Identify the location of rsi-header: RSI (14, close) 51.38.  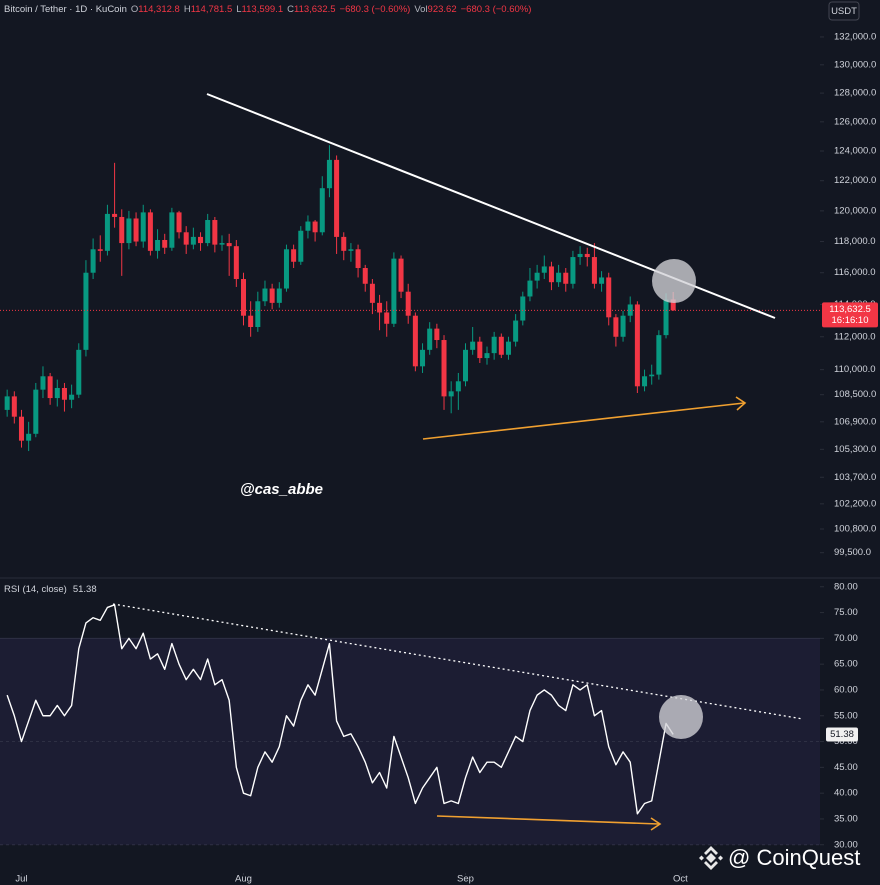
(50, 589).